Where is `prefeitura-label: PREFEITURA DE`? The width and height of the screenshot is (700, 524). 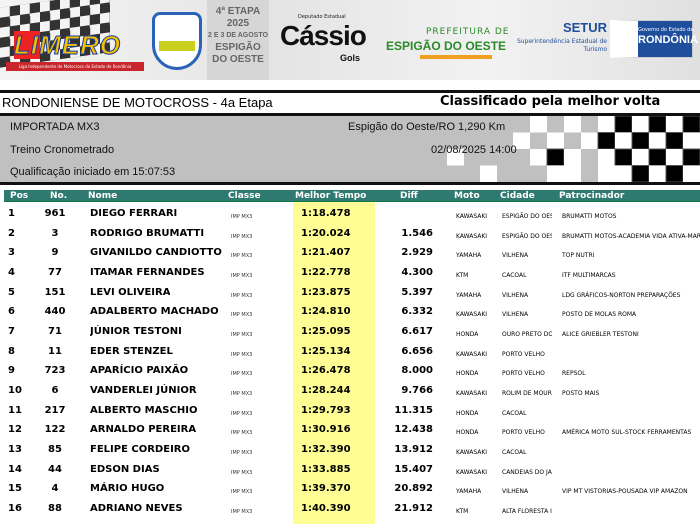 prefeitura-label: PREFEITURA DE is located at coordinates (468, 32).